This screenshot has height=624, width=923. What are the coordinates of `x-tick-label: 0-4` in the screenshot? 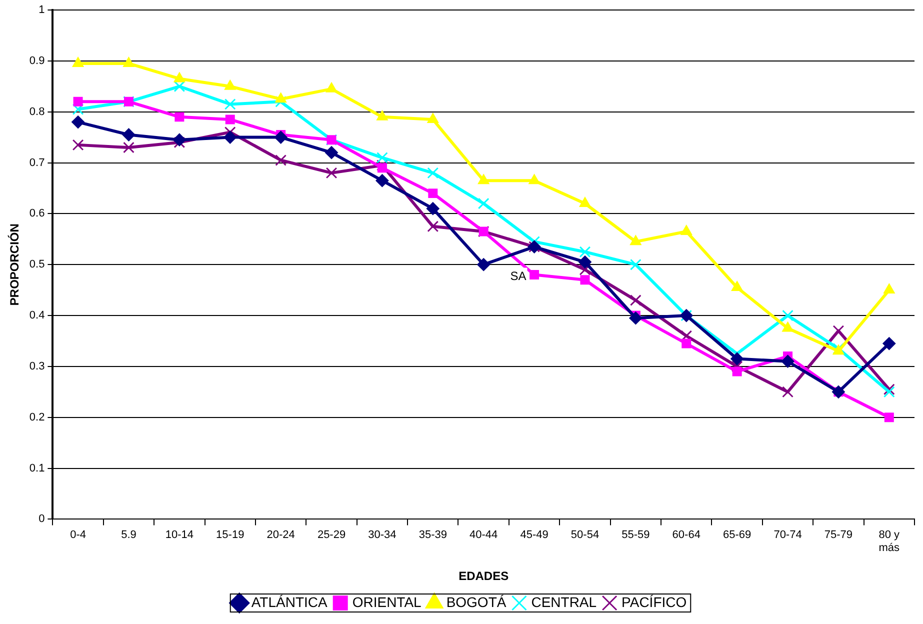 It's located at (78, 534).